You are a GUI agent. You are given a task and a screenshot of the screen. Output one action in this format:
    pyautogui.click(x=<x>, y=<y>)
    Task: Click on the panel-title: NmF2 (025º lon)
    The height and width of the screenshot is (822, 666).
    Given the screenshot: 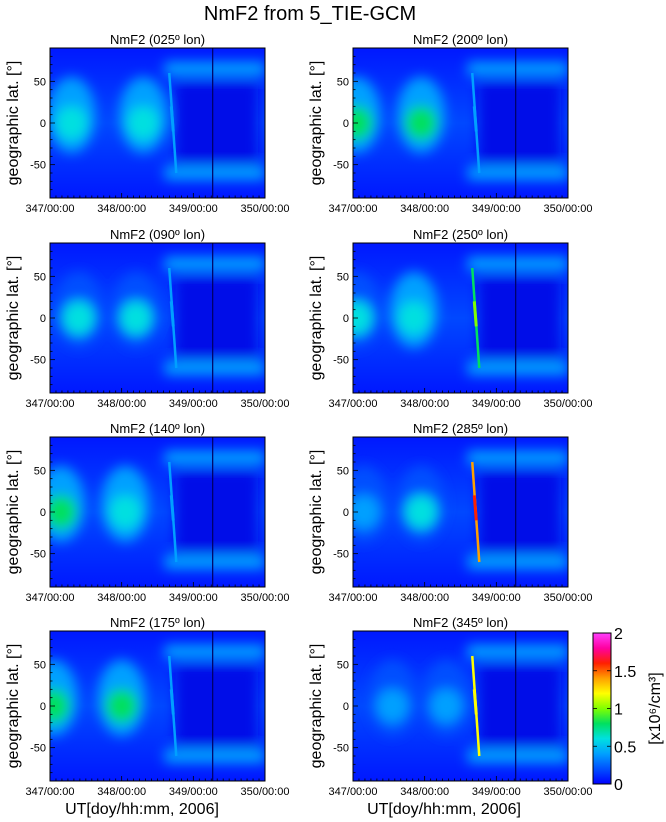 What is the action you would take?
    pyautogui.click(x=157, y=39)
    